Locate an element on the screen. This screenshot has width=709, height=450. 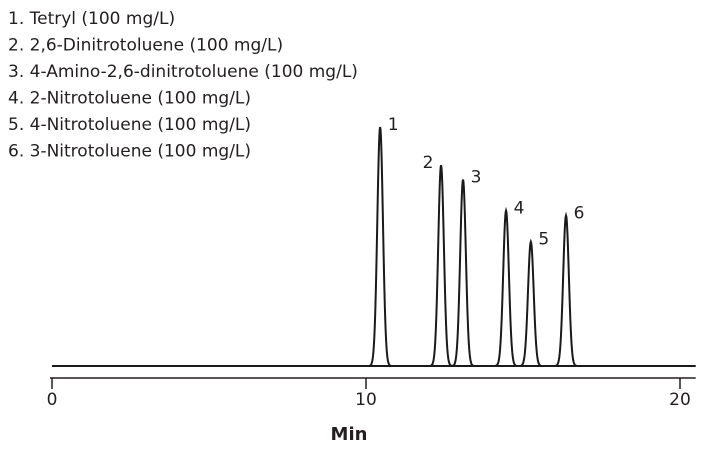
peak-label: 2 is located at coordinates (428, 163).